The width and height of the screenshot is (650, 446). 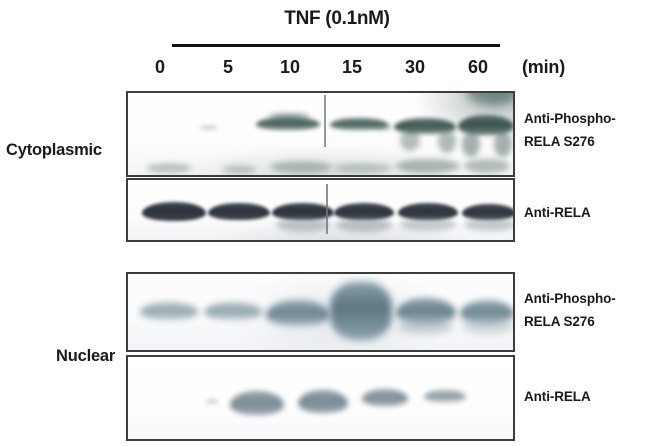 I want to click on timepoint-label-5: 60, so click(x=478, y=67).